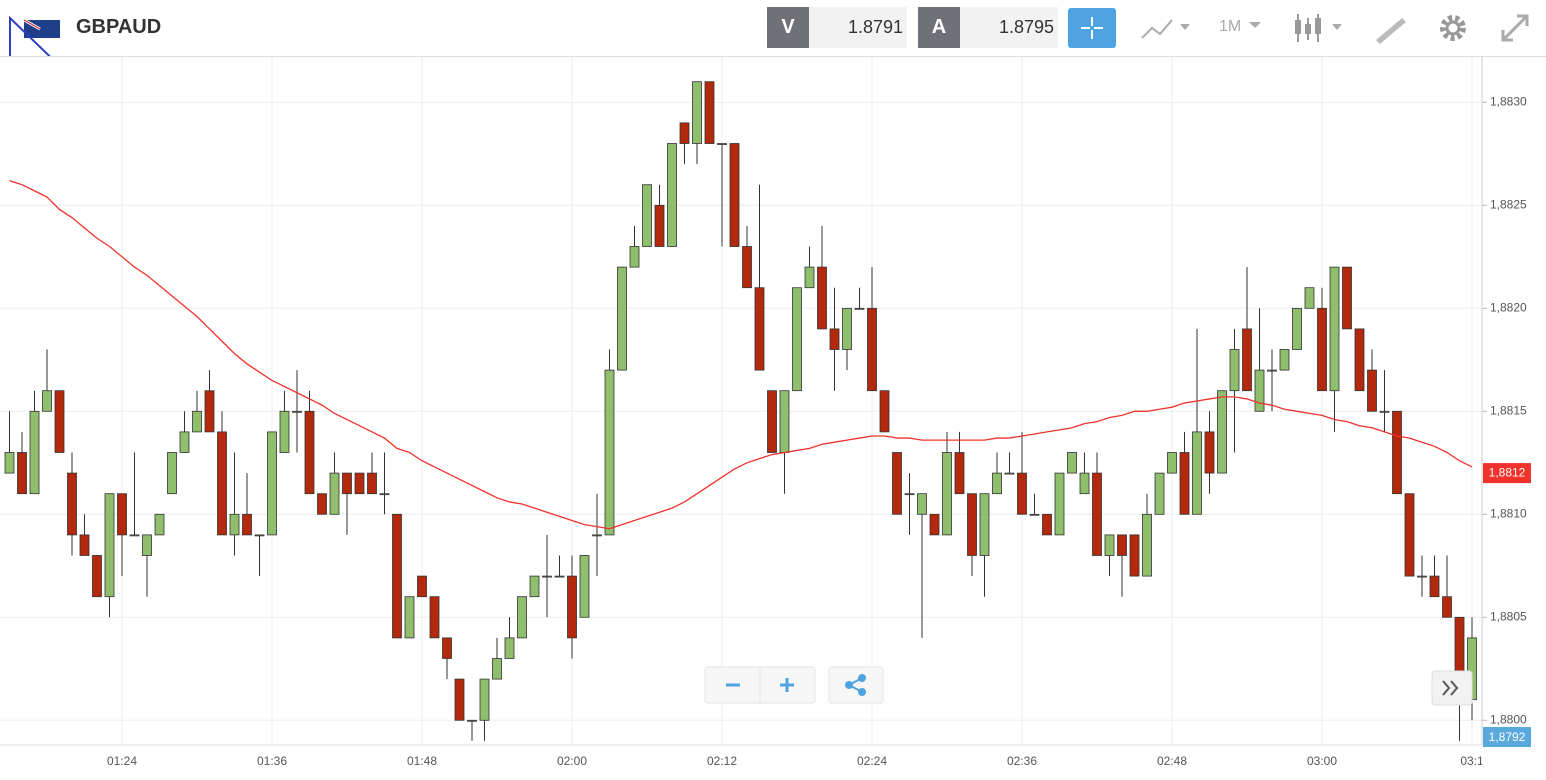 Image resolution: width=1546 pixels, height=780 pixels. I want to click on sell-price: 1.8791, so click(858, 27).